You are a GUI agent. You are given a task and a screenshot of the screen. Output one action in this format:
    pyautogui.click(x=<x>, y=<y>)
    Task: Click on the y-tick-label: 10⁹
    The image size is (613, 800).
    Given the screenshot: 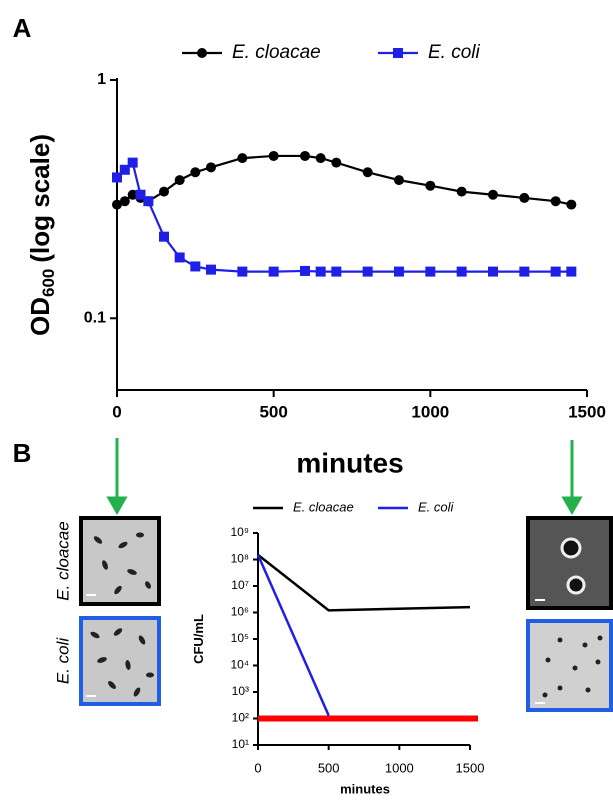 What is the action you would take?
    pyautogui.click(x=240, y=532)
    